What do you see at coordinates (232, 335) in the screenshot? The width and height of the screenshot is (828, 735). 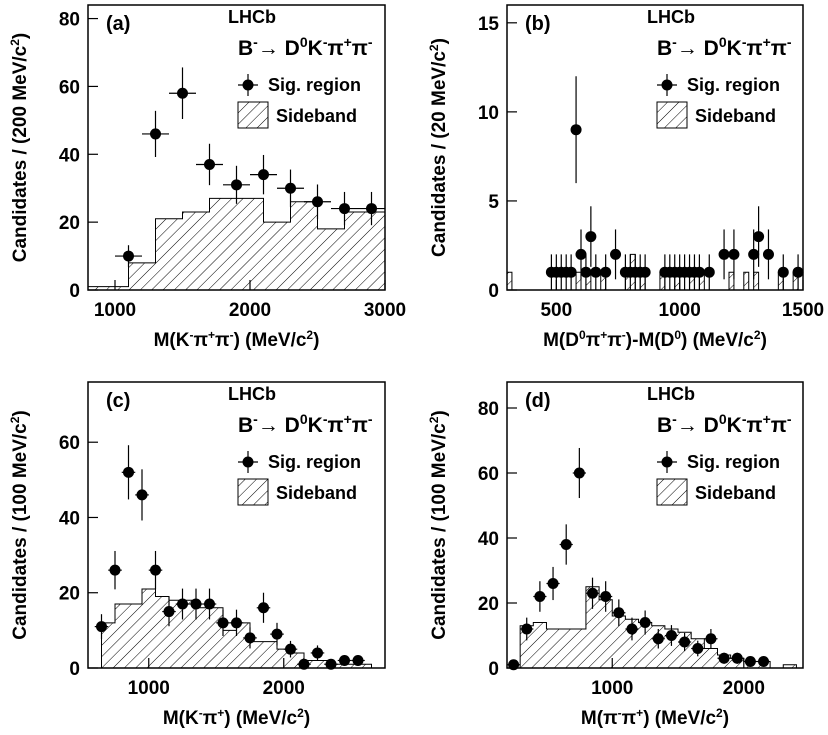 I see `x-axis-title-superscript: -` at bounding box center [232, 335].